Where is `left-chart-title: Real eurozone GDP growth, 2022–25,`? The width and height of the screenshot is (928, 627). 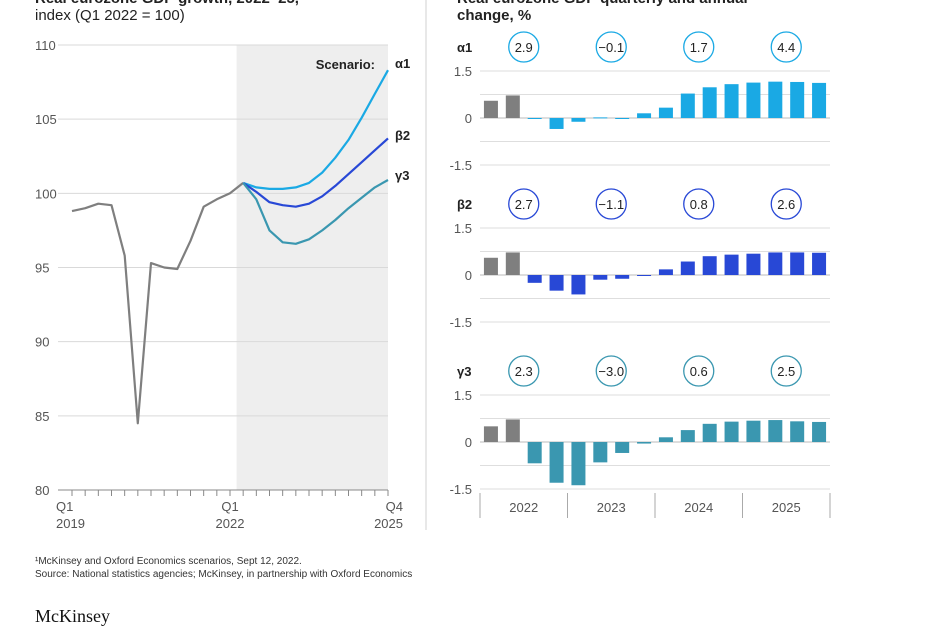
left-chart-title: Real eurozone GDP growth, 2022–25, is located at coordinates (167, 4).